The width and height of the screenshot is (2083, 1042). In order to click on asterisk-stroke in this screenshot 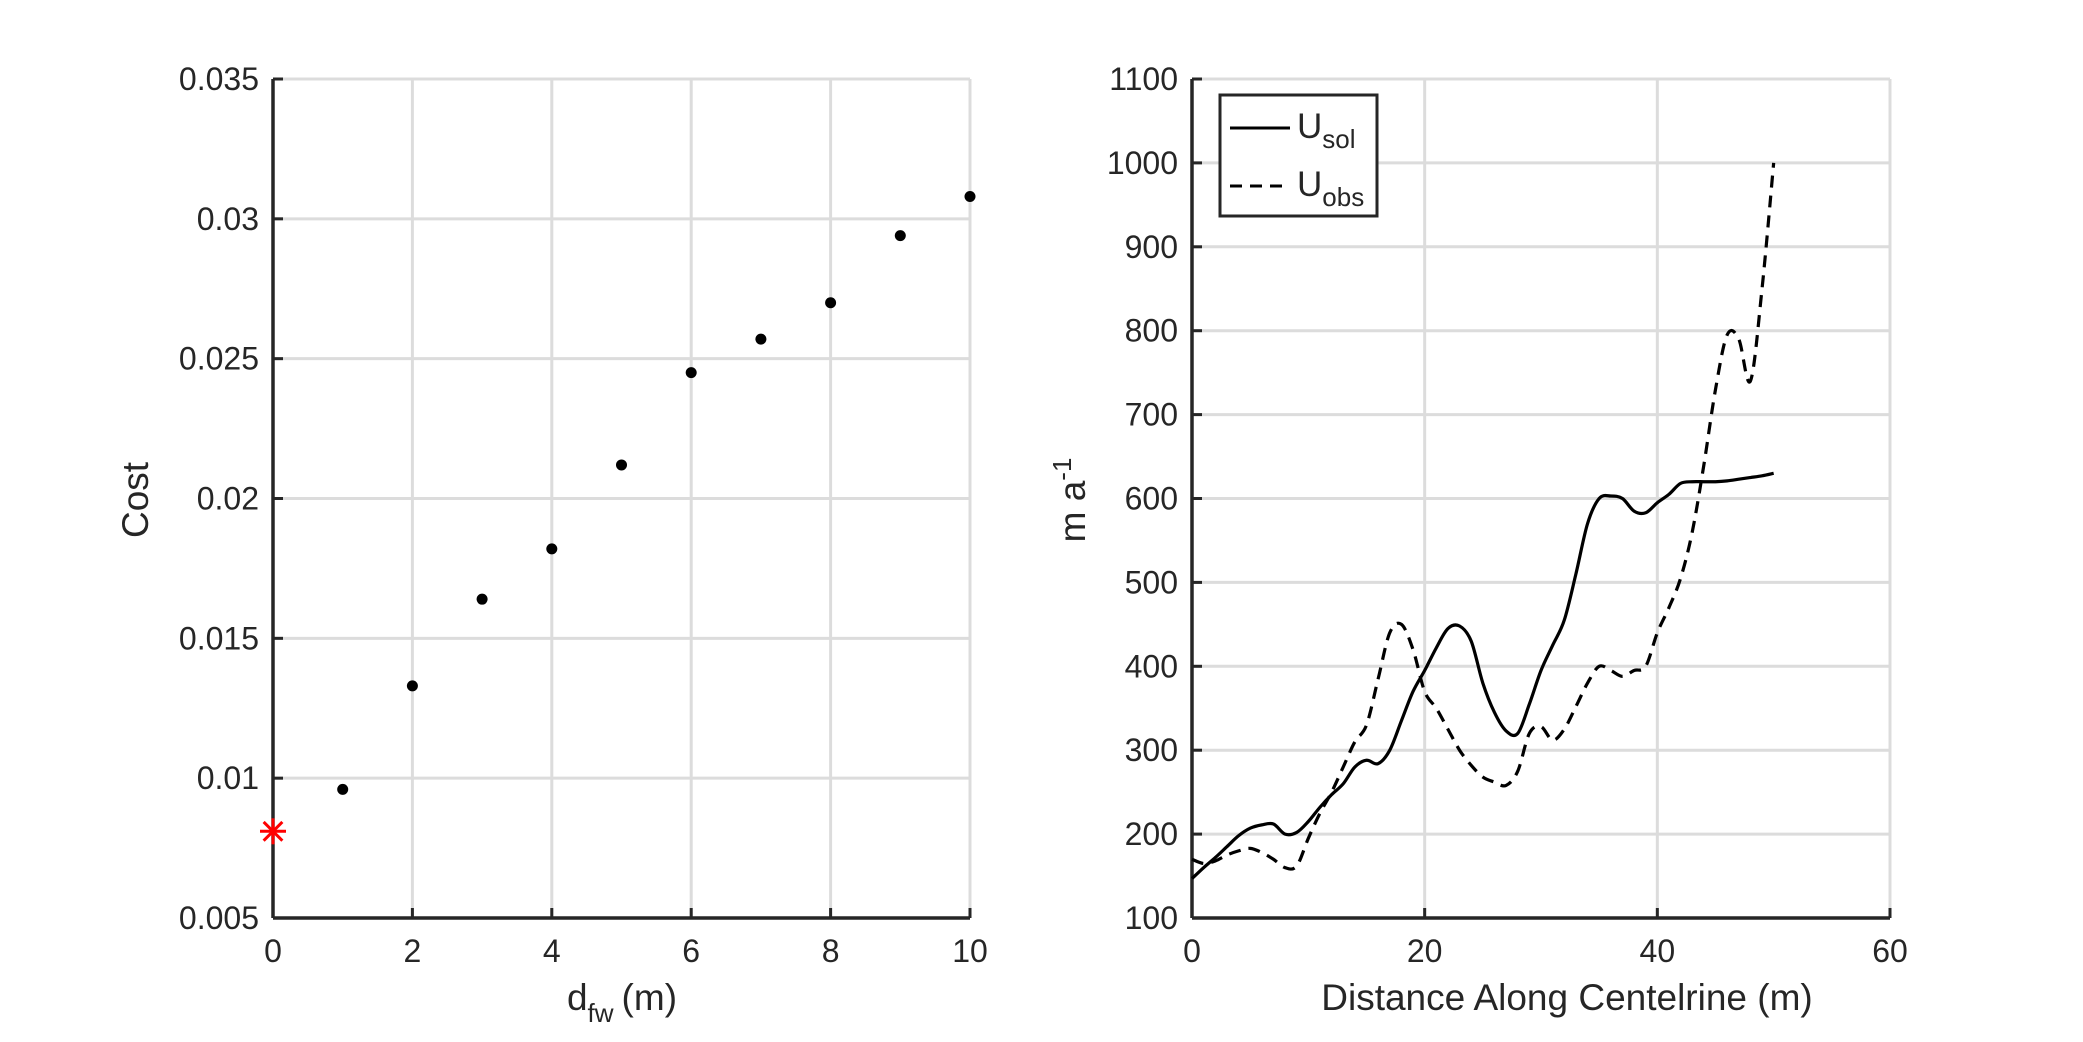, I will do `click(273, 831)`.